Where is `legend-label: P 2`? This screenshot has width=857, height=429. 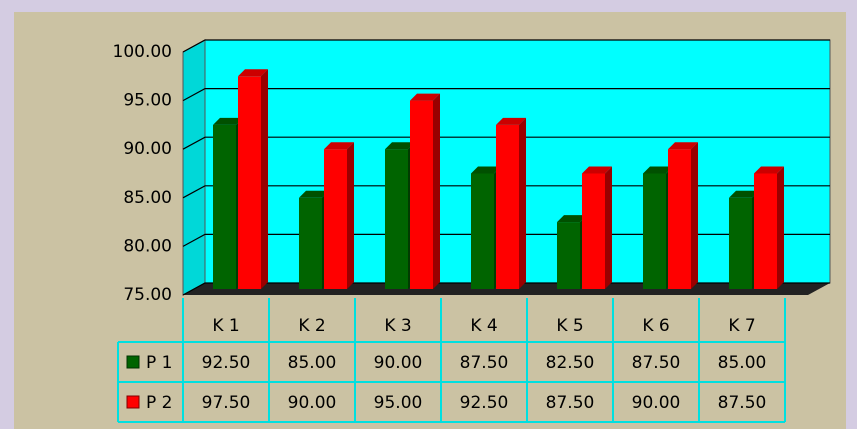 legend-label: P 2 is located at coordinates (159, 403).